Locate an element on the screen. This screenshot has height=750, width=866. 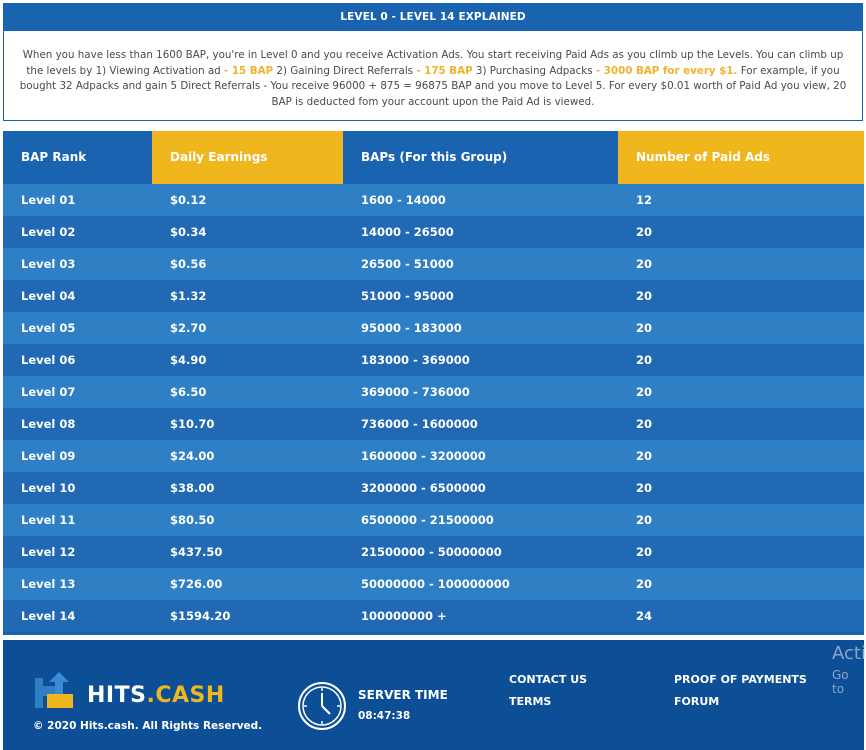
activation-watermark-subtitle: Go to is located at coordinates (840, 682).